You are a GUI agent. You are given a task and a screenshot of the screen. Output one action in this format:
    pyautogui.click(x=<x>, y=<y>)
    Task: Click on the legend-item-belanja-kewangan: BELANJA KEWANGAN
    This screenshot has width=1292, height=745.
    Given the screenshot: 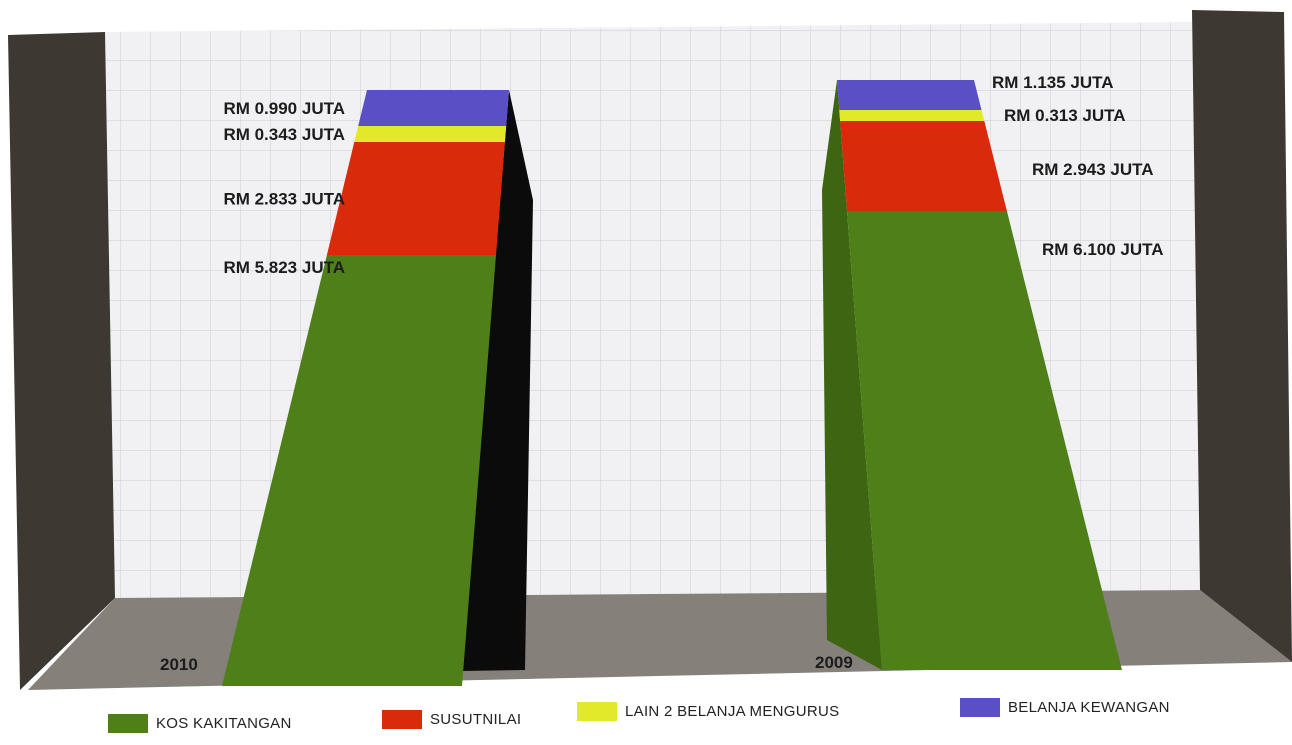 What is the action you would take?
    pyautogui.click(x=1065, y=707)
    